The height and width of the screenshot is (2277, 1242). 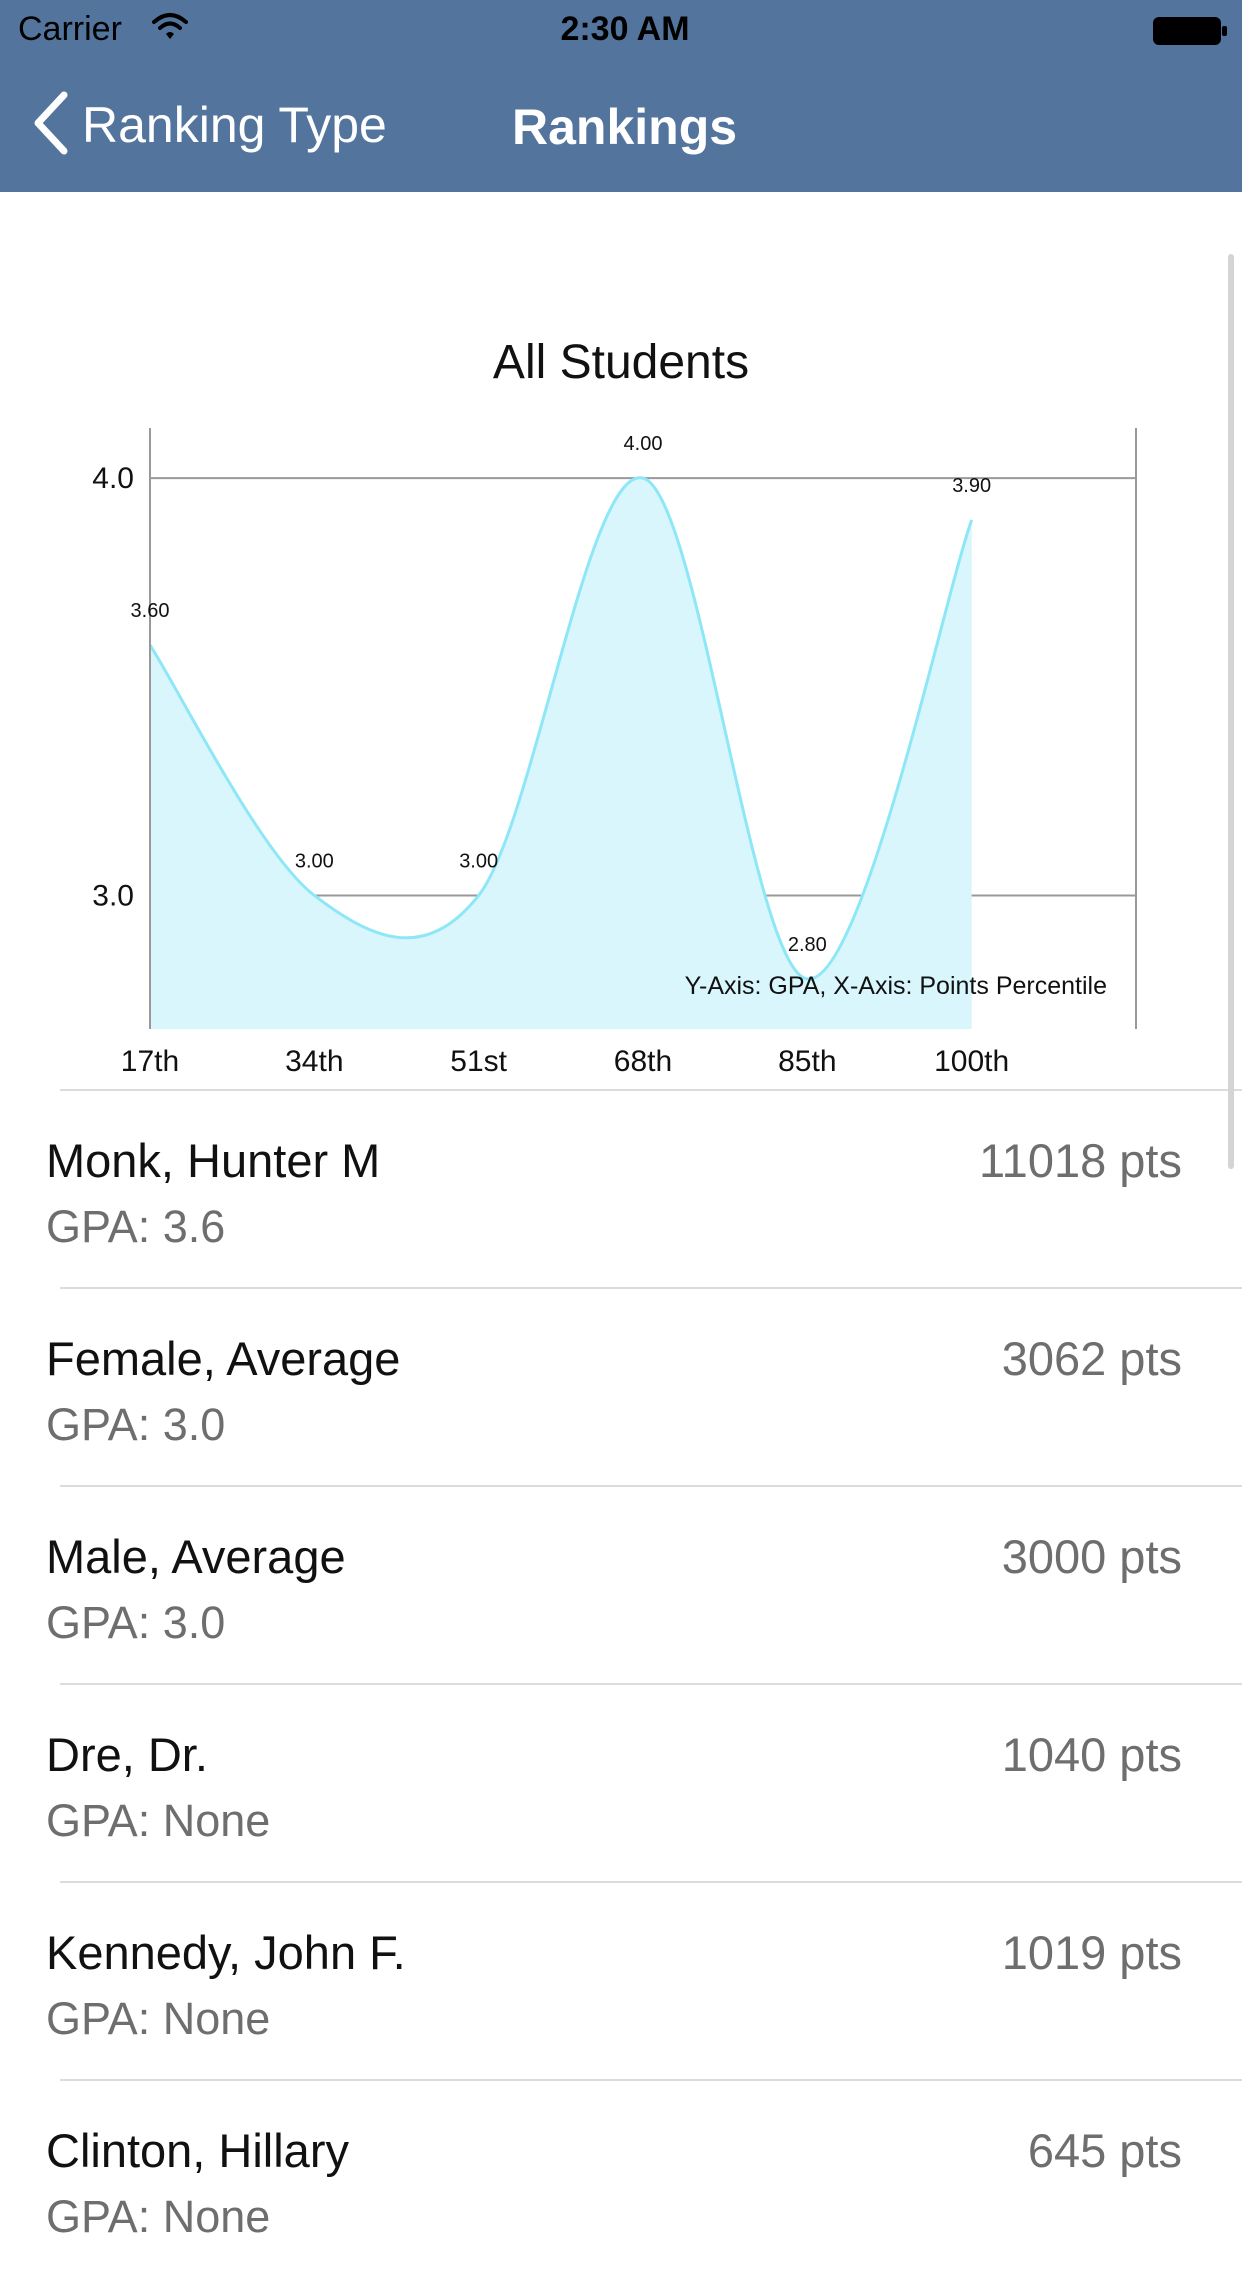 What do you see at coordinates (234, 125) in the screenshot?
I see `back-button-label: Ranking Type` at bounding box center [234, 125].